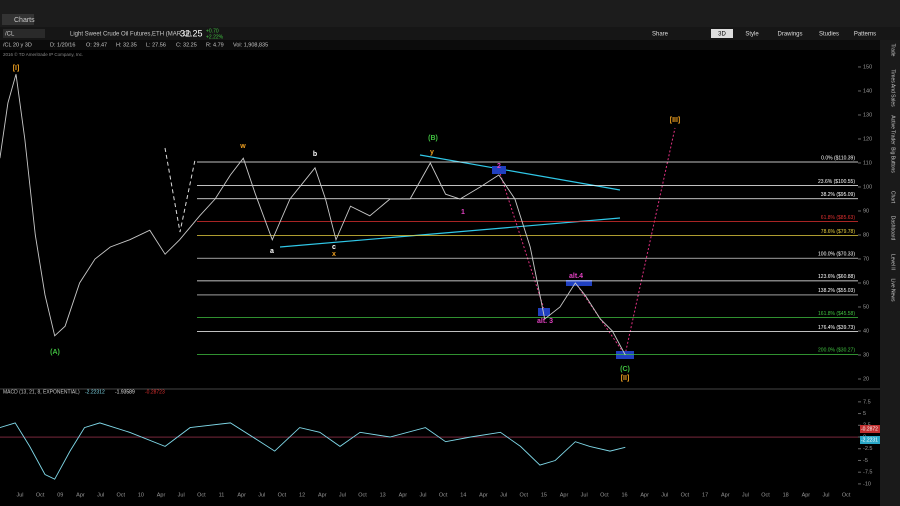 The height and width of the screenshot is (506, 900). I want to click on trendline, so click(450, 232).